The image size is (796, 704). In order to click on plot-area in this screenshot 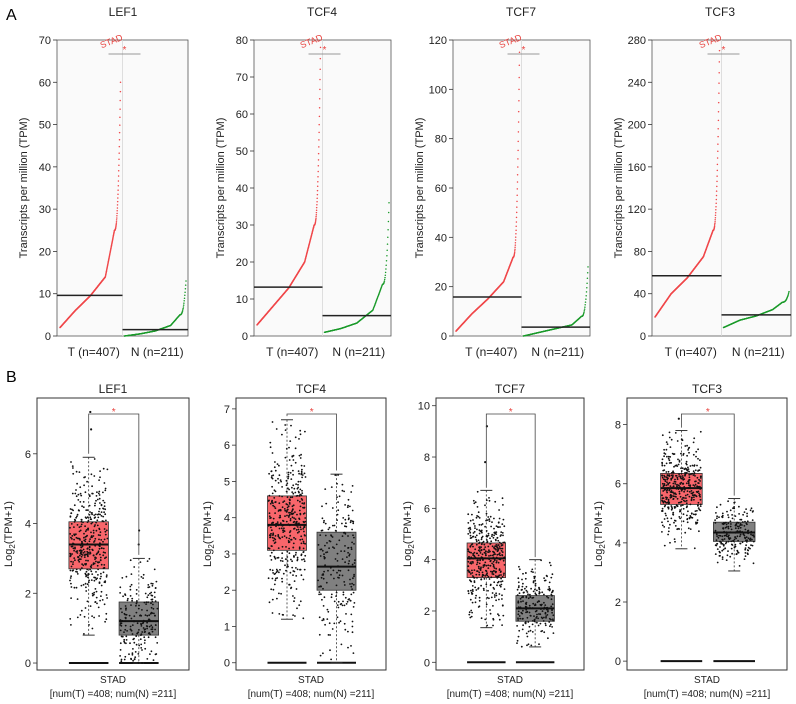, I will do `click(510, 534)`.